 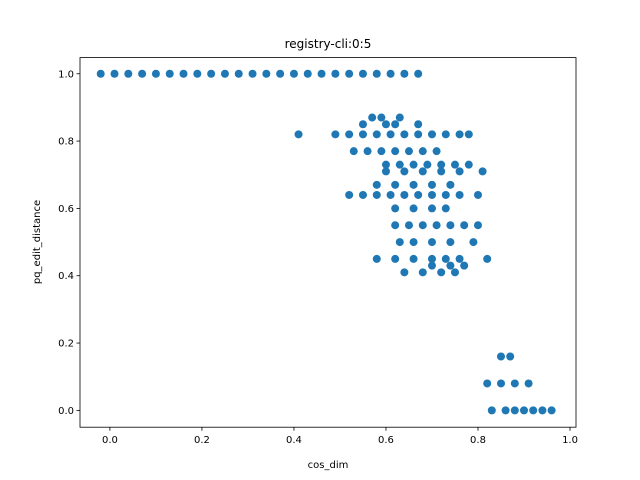 What do you see at coordinates (328, 465) in the screenshot?
I see `x-axis-label: cos_dim` at bounding box center [328, 465].